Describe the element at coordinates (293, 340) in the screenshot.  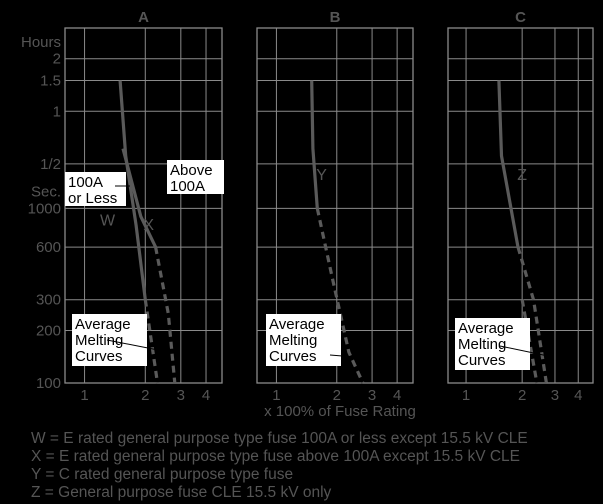
I see `average-melting-label-b-text: Melting` at that location.